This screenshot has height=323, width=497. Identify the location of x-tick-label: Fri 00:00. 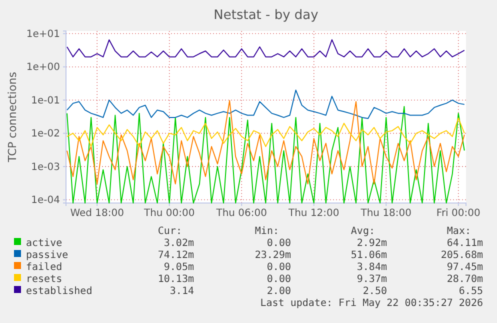
(458, 214).